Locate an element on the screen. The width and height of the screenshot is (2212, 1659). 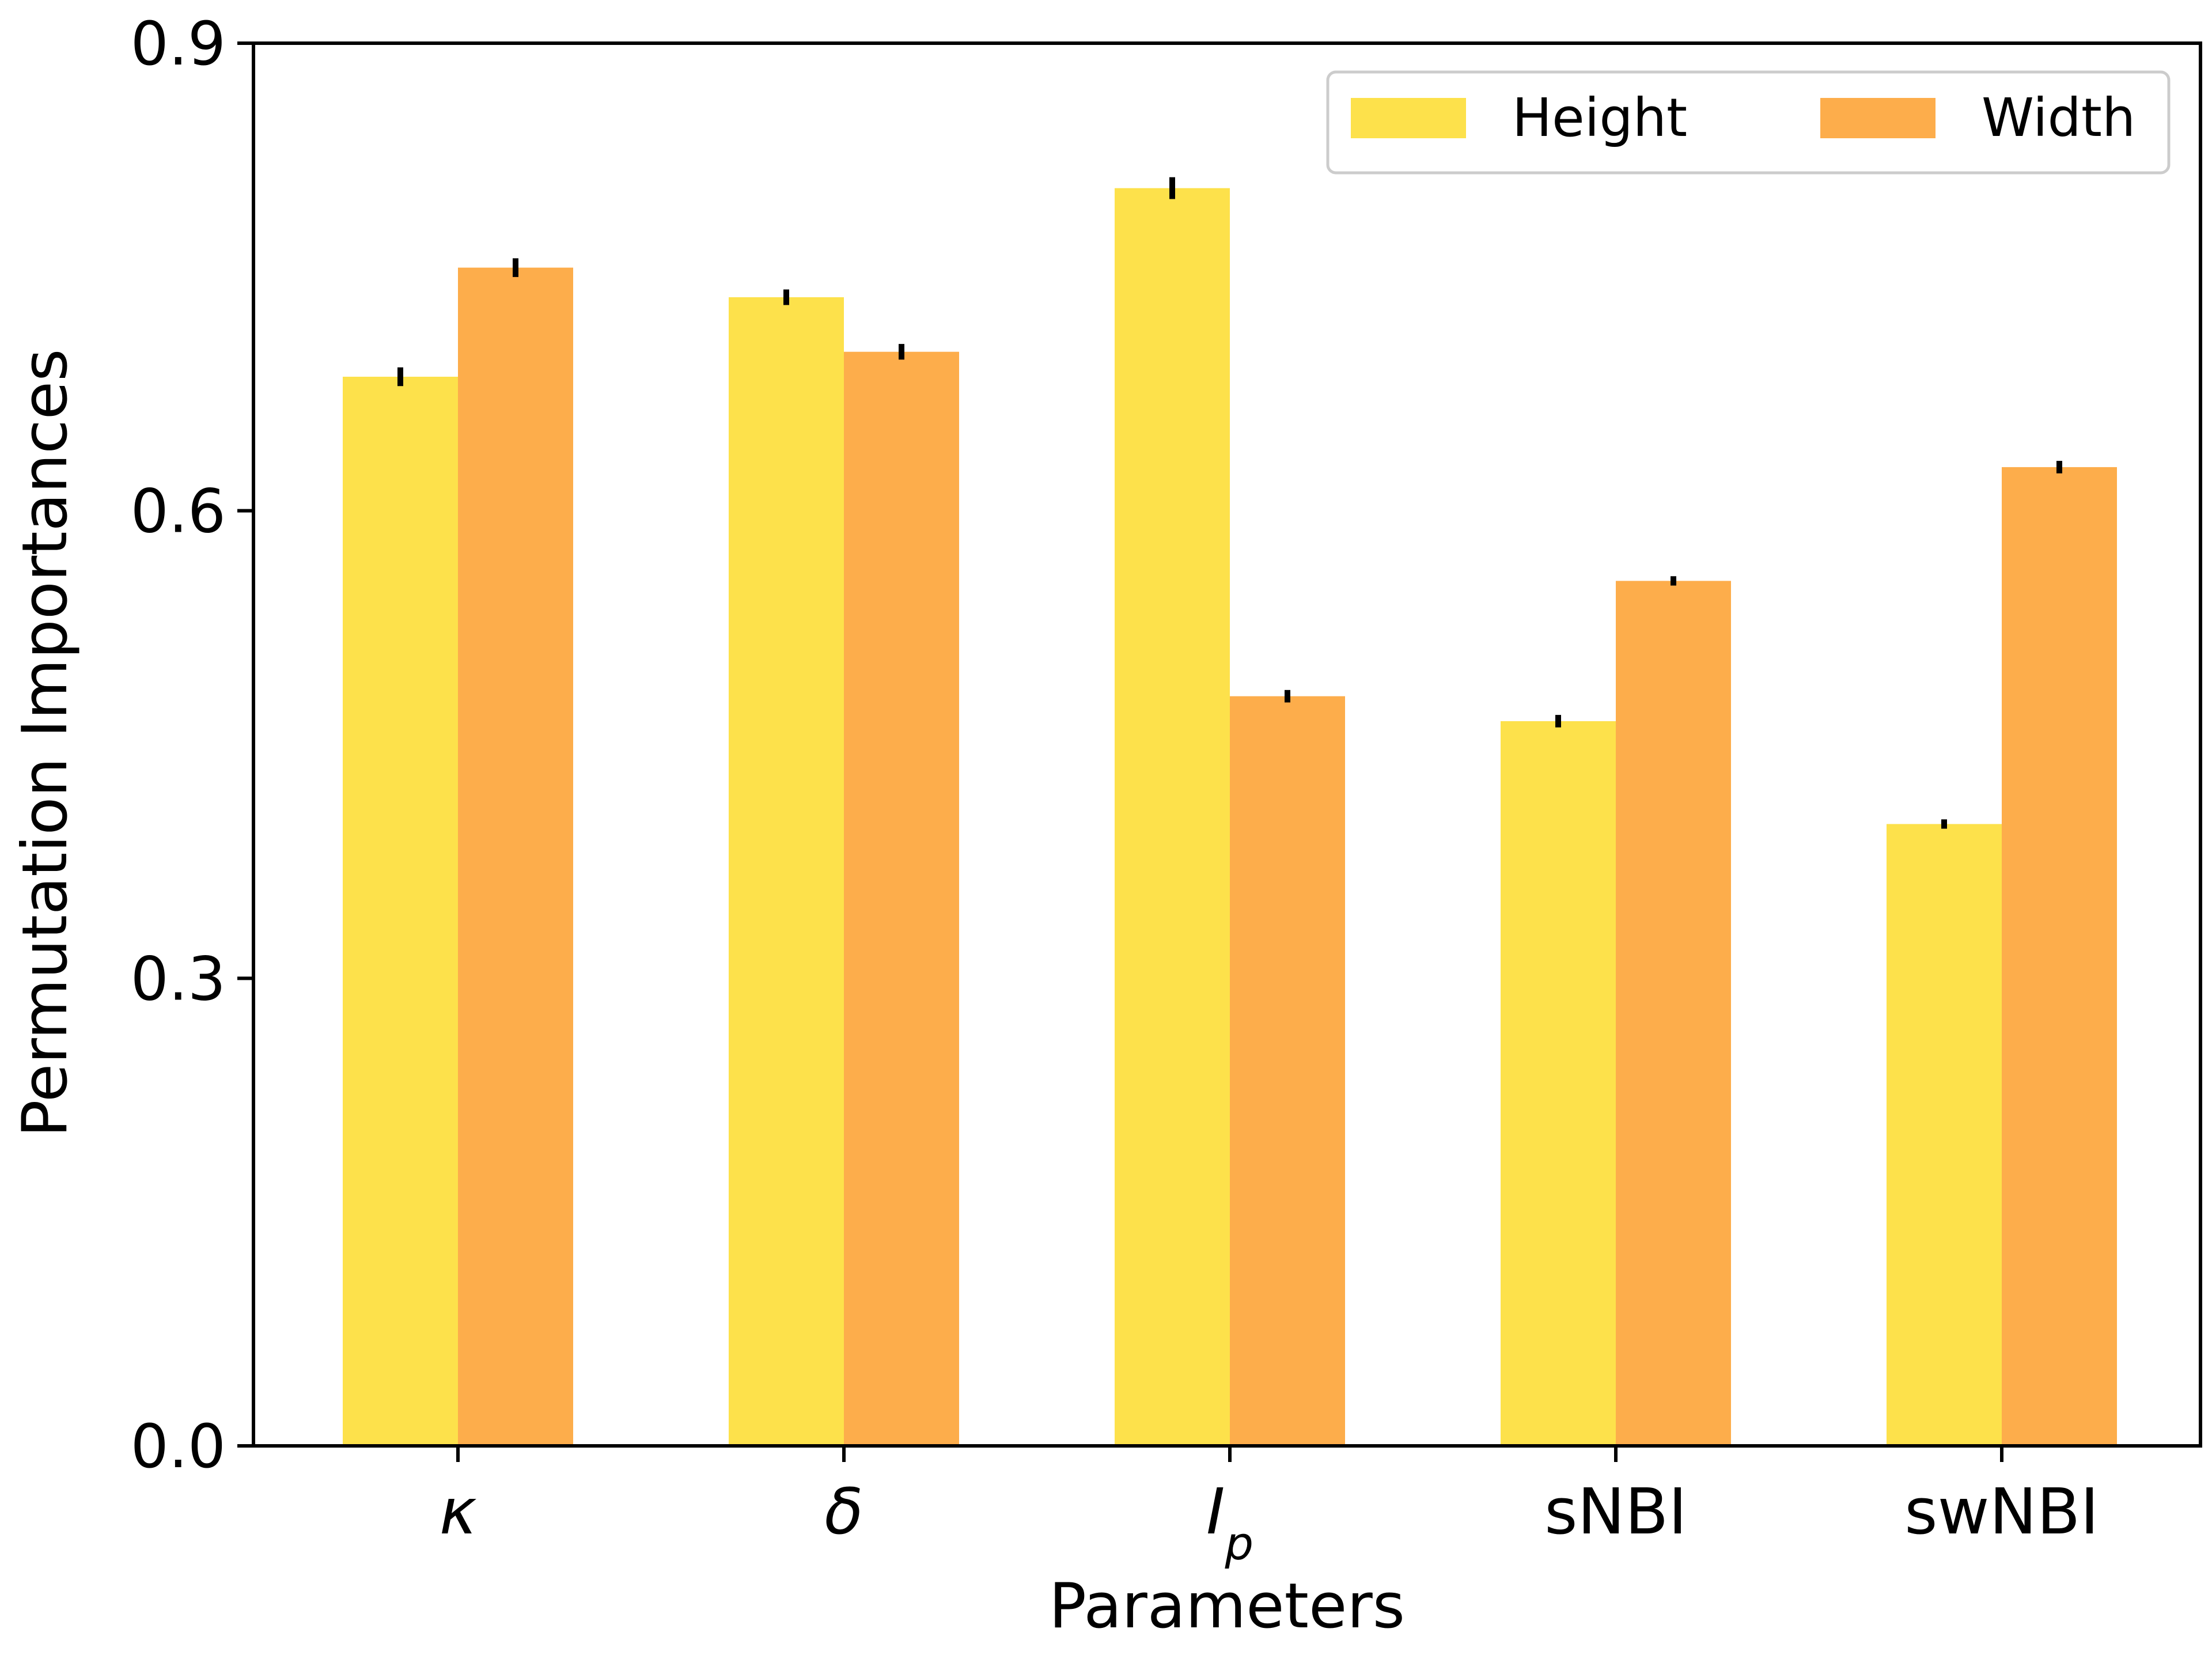
y-tick-label-1: 0.3 is located at coordinates (178, 979).